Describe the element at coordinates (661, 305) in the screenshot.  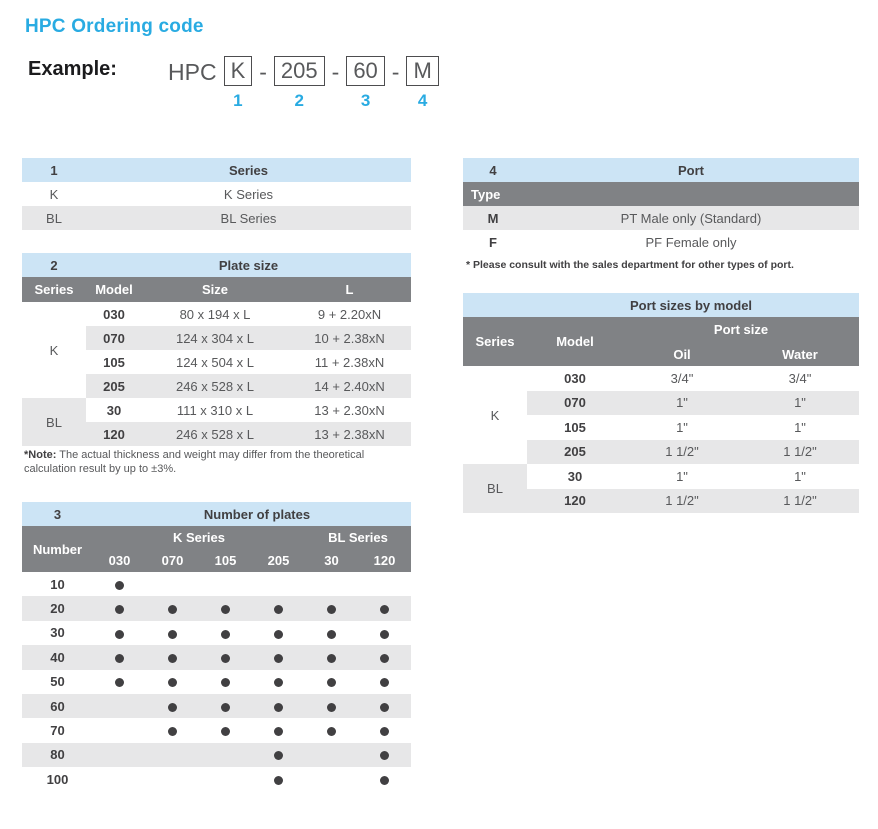
I see `port-sizes-header: Port sizes by model` at that location.